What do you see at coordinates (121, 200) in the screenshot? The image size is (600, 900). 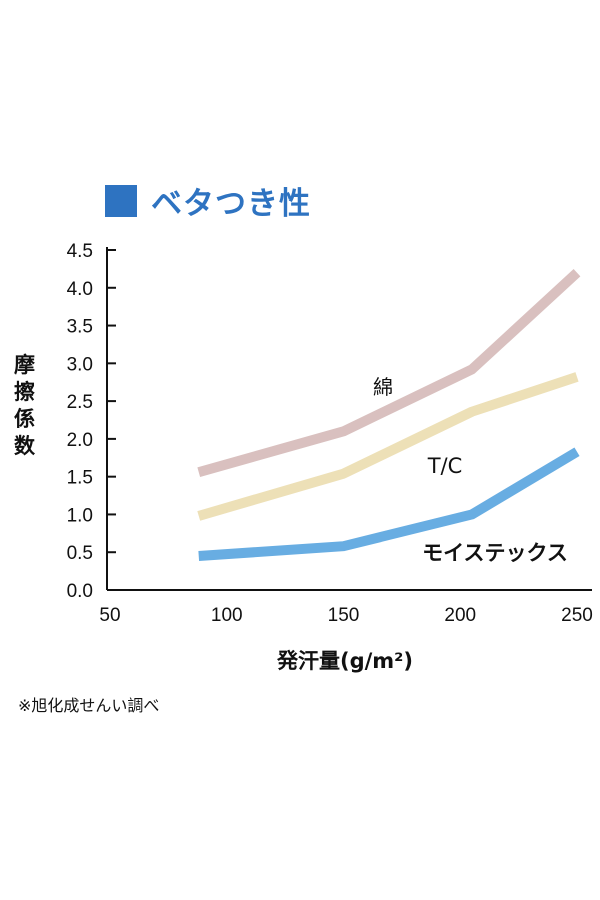 I see `title-square-icon` at bounding box center [121, 200].